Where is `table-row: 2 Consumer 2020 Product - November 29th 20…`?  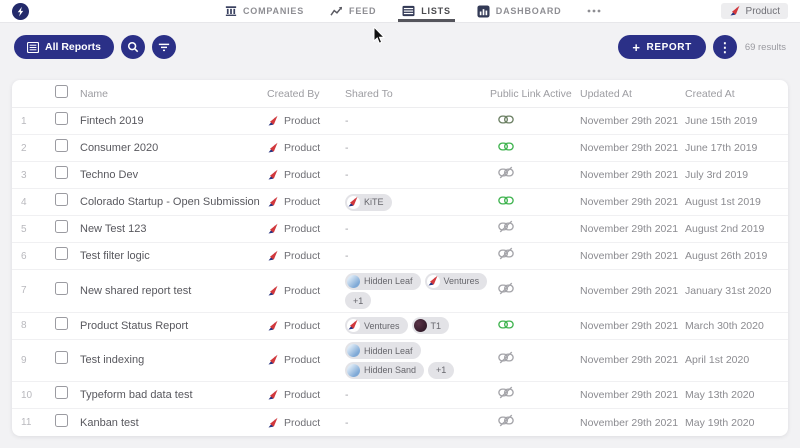 table-row: 2 Consumer 2020 Product - November 29th 20… is located at coordinates (400, 148).